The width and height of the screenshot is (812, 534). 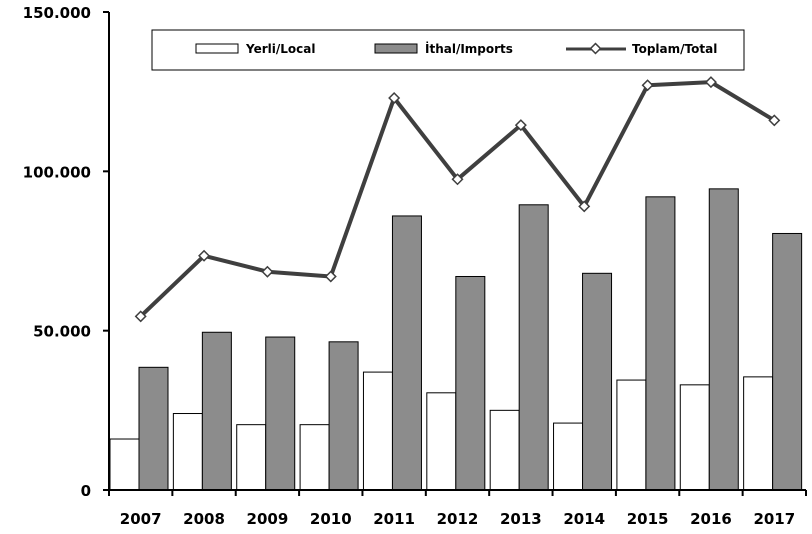 I want to click on bar-imports-2016, so click(x=723, y=339).